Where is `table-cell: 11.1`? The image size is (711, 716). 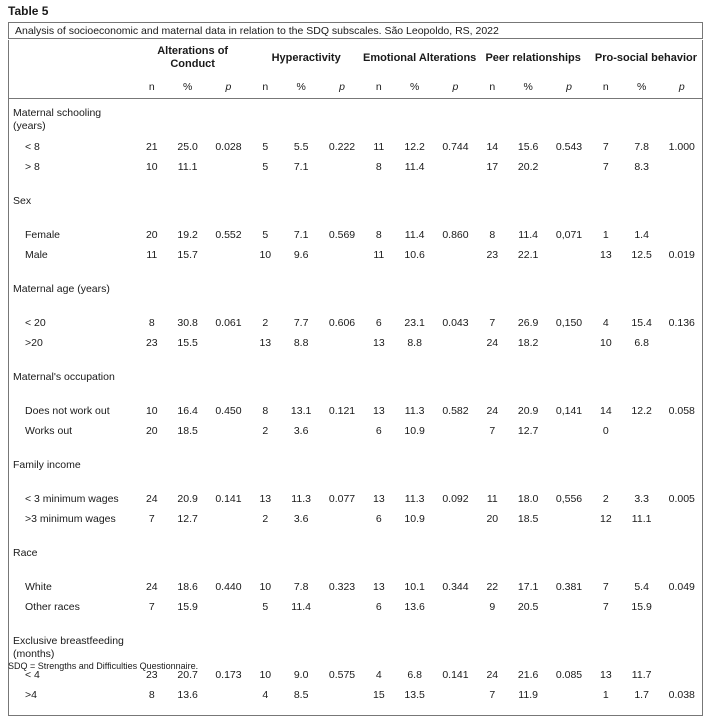 table-cell: 11.1 is located at coordinates (641, 519).